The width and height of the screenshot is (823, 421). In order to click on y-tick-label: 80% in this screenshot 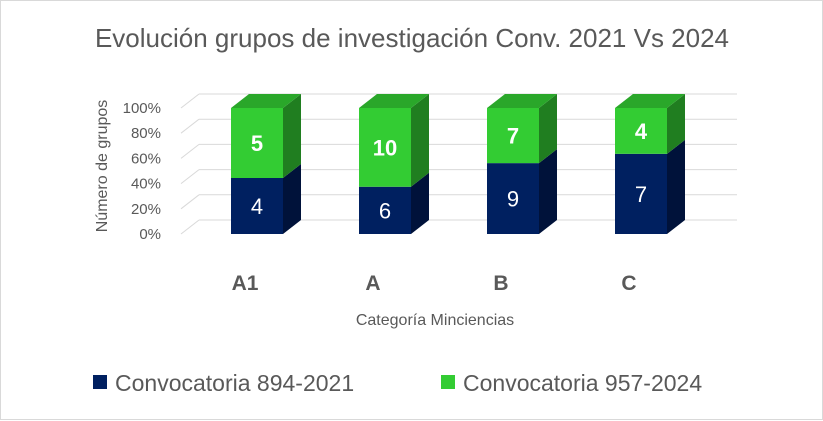, I will do `click(146, 133)`.